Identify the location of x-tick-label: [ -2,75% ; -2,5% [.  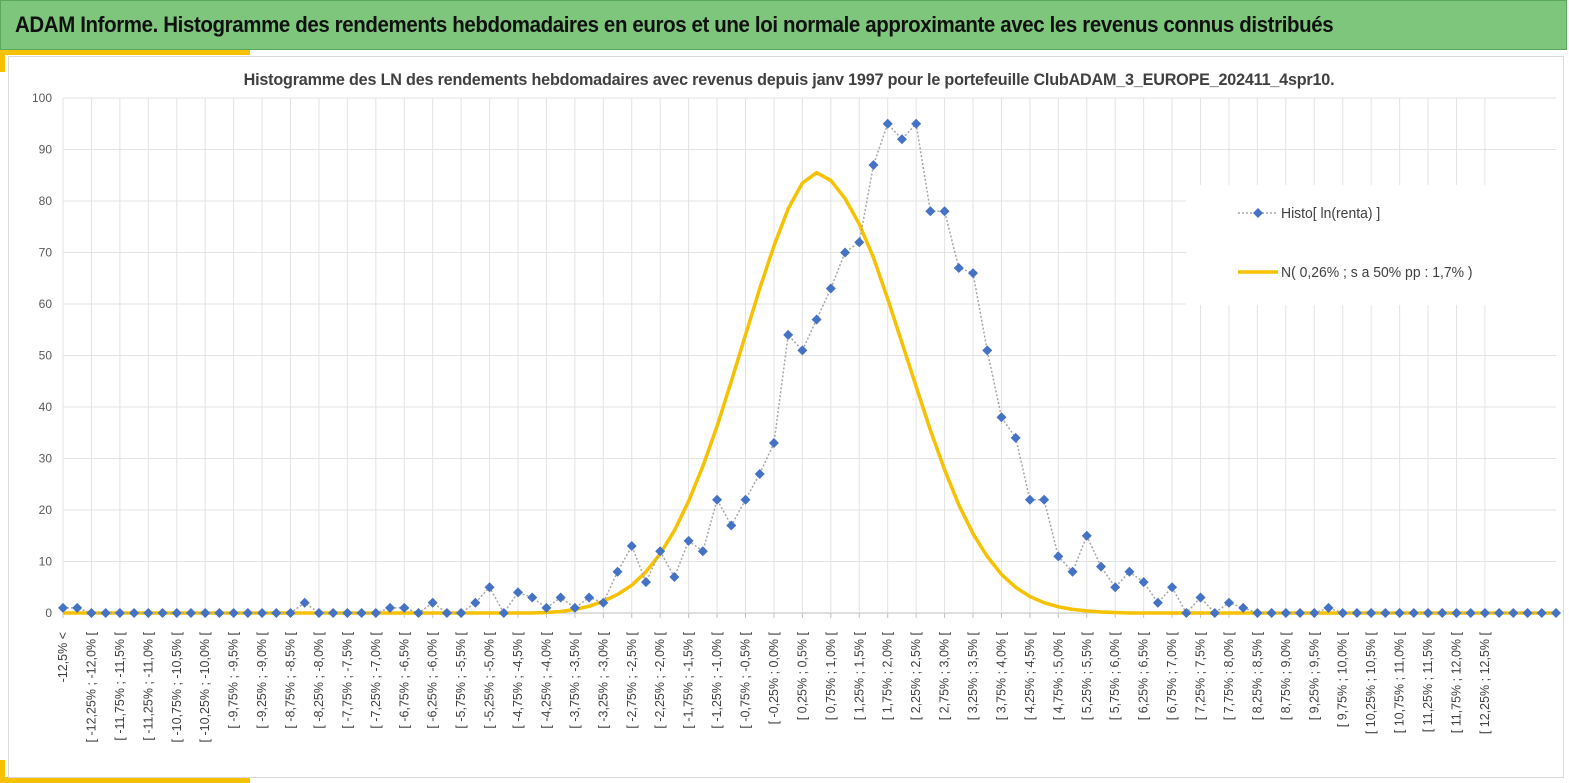
(632, 679).